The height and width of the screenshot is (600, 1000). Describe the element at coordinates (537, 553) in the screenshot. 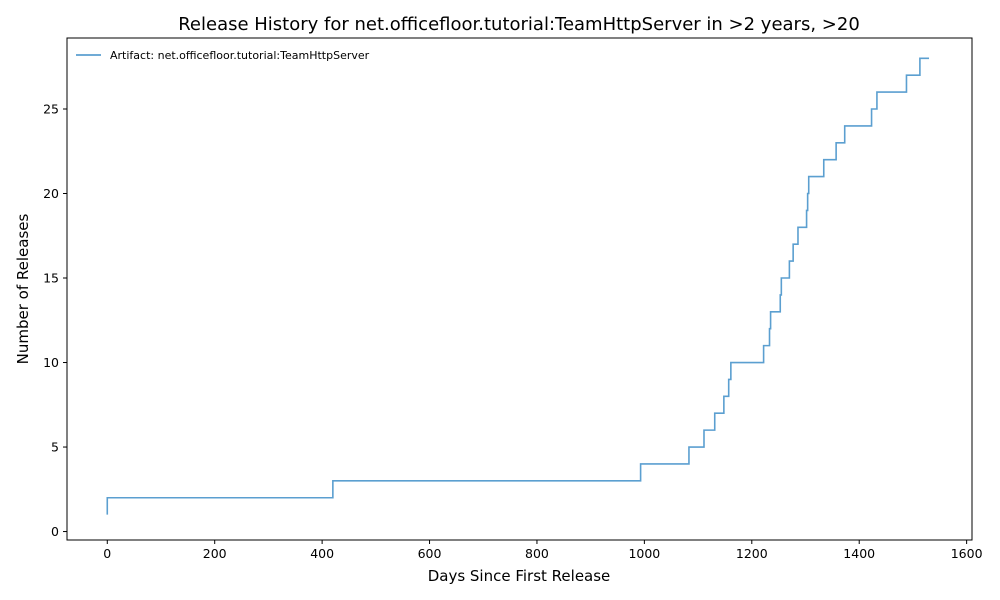

I see `x-tick-label: 800` at that location.